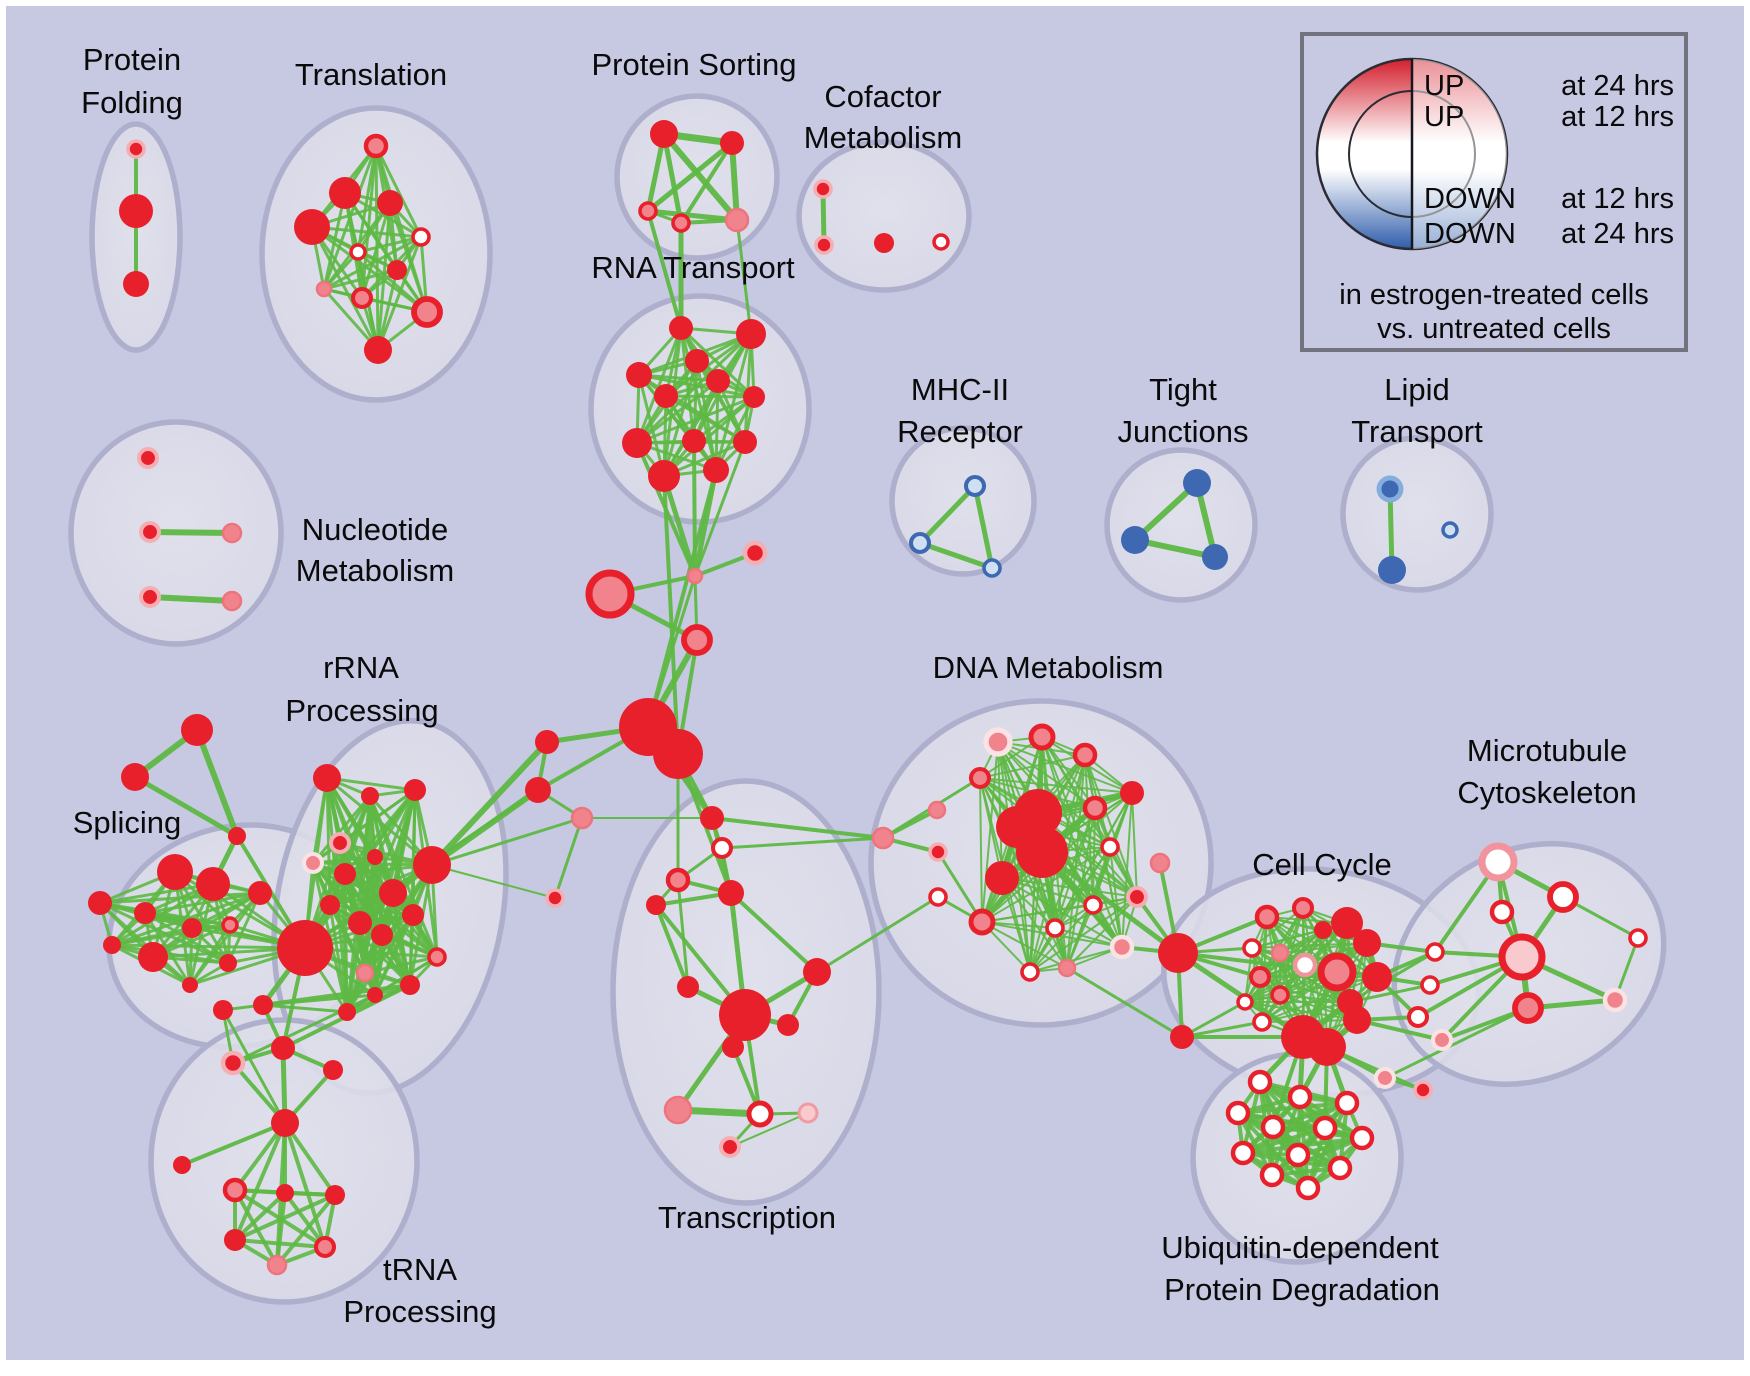  Describe the element at coordinates (228, 963) in the screenshot. I see `node-sp8` at that location.